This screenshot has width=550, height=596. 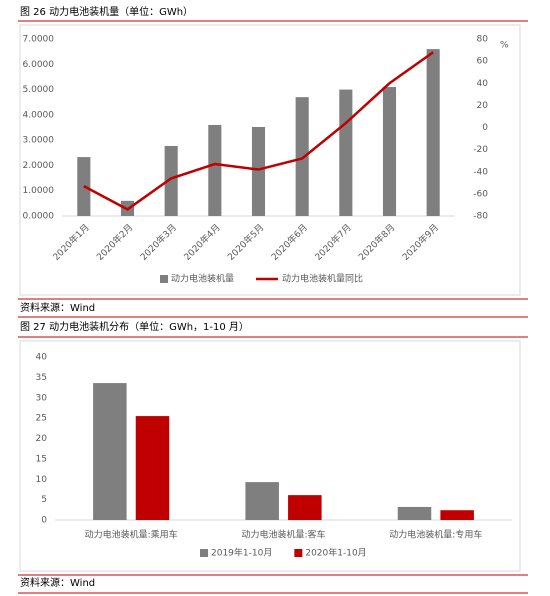 I want to click on x-tick-label: 2020年2月, so click(x=114, y=241).